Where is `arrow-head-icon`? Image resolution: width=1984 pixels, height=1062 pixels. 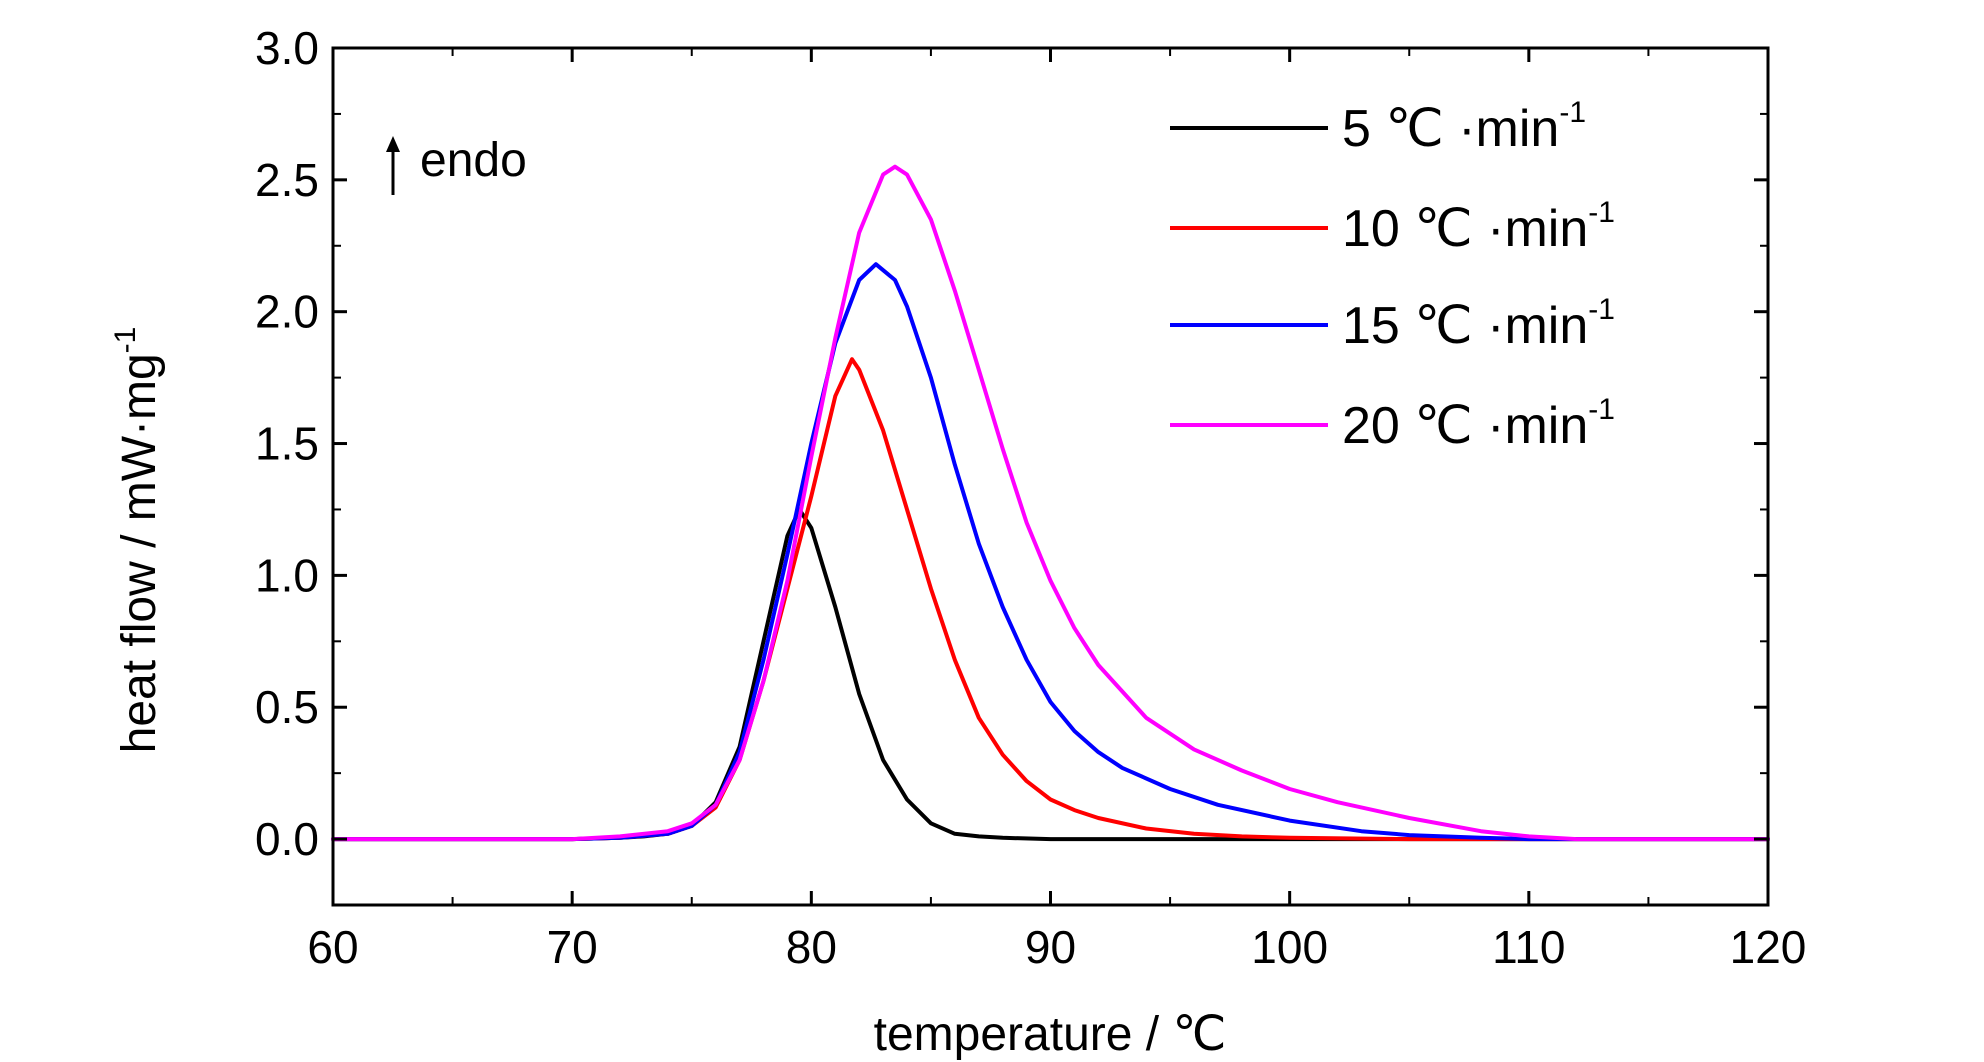 arrow-head-icon is located at coordinates (393, 144).